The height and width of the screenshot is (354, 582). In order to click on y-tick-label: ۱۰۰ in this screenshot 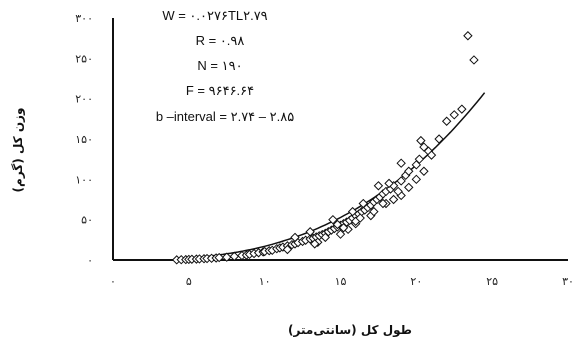, I will do `click(84, 179)`.